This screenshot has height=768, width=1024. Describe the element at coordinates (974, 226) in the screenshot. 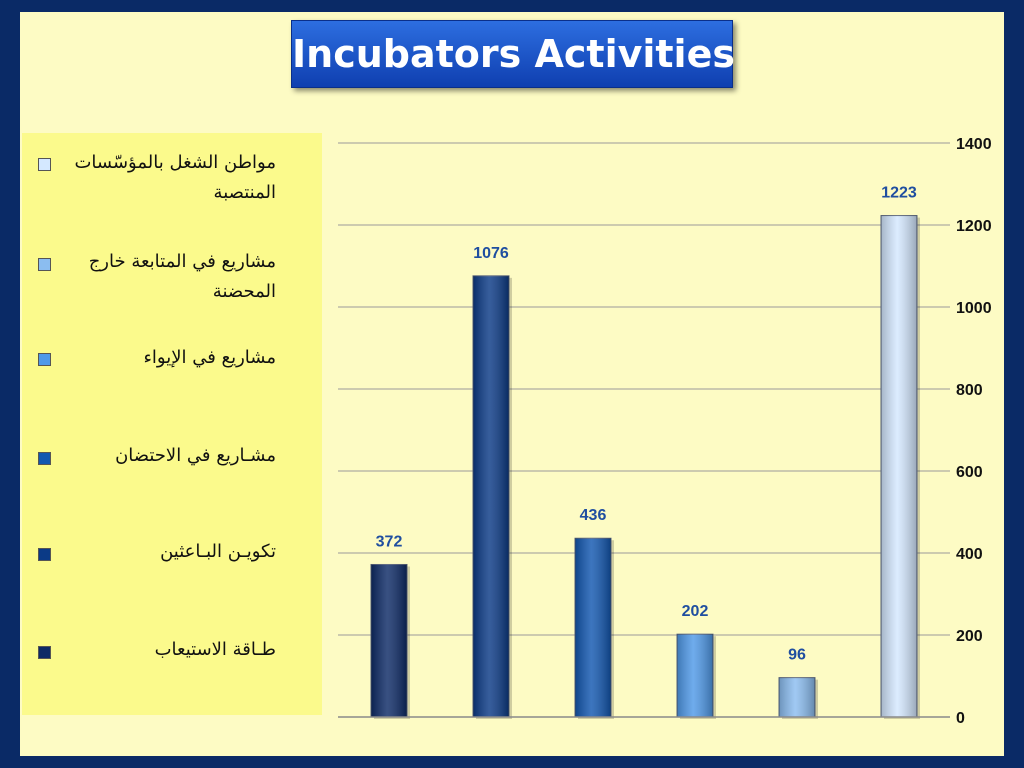

I see `y-tick-label-6: 1200` at that location.